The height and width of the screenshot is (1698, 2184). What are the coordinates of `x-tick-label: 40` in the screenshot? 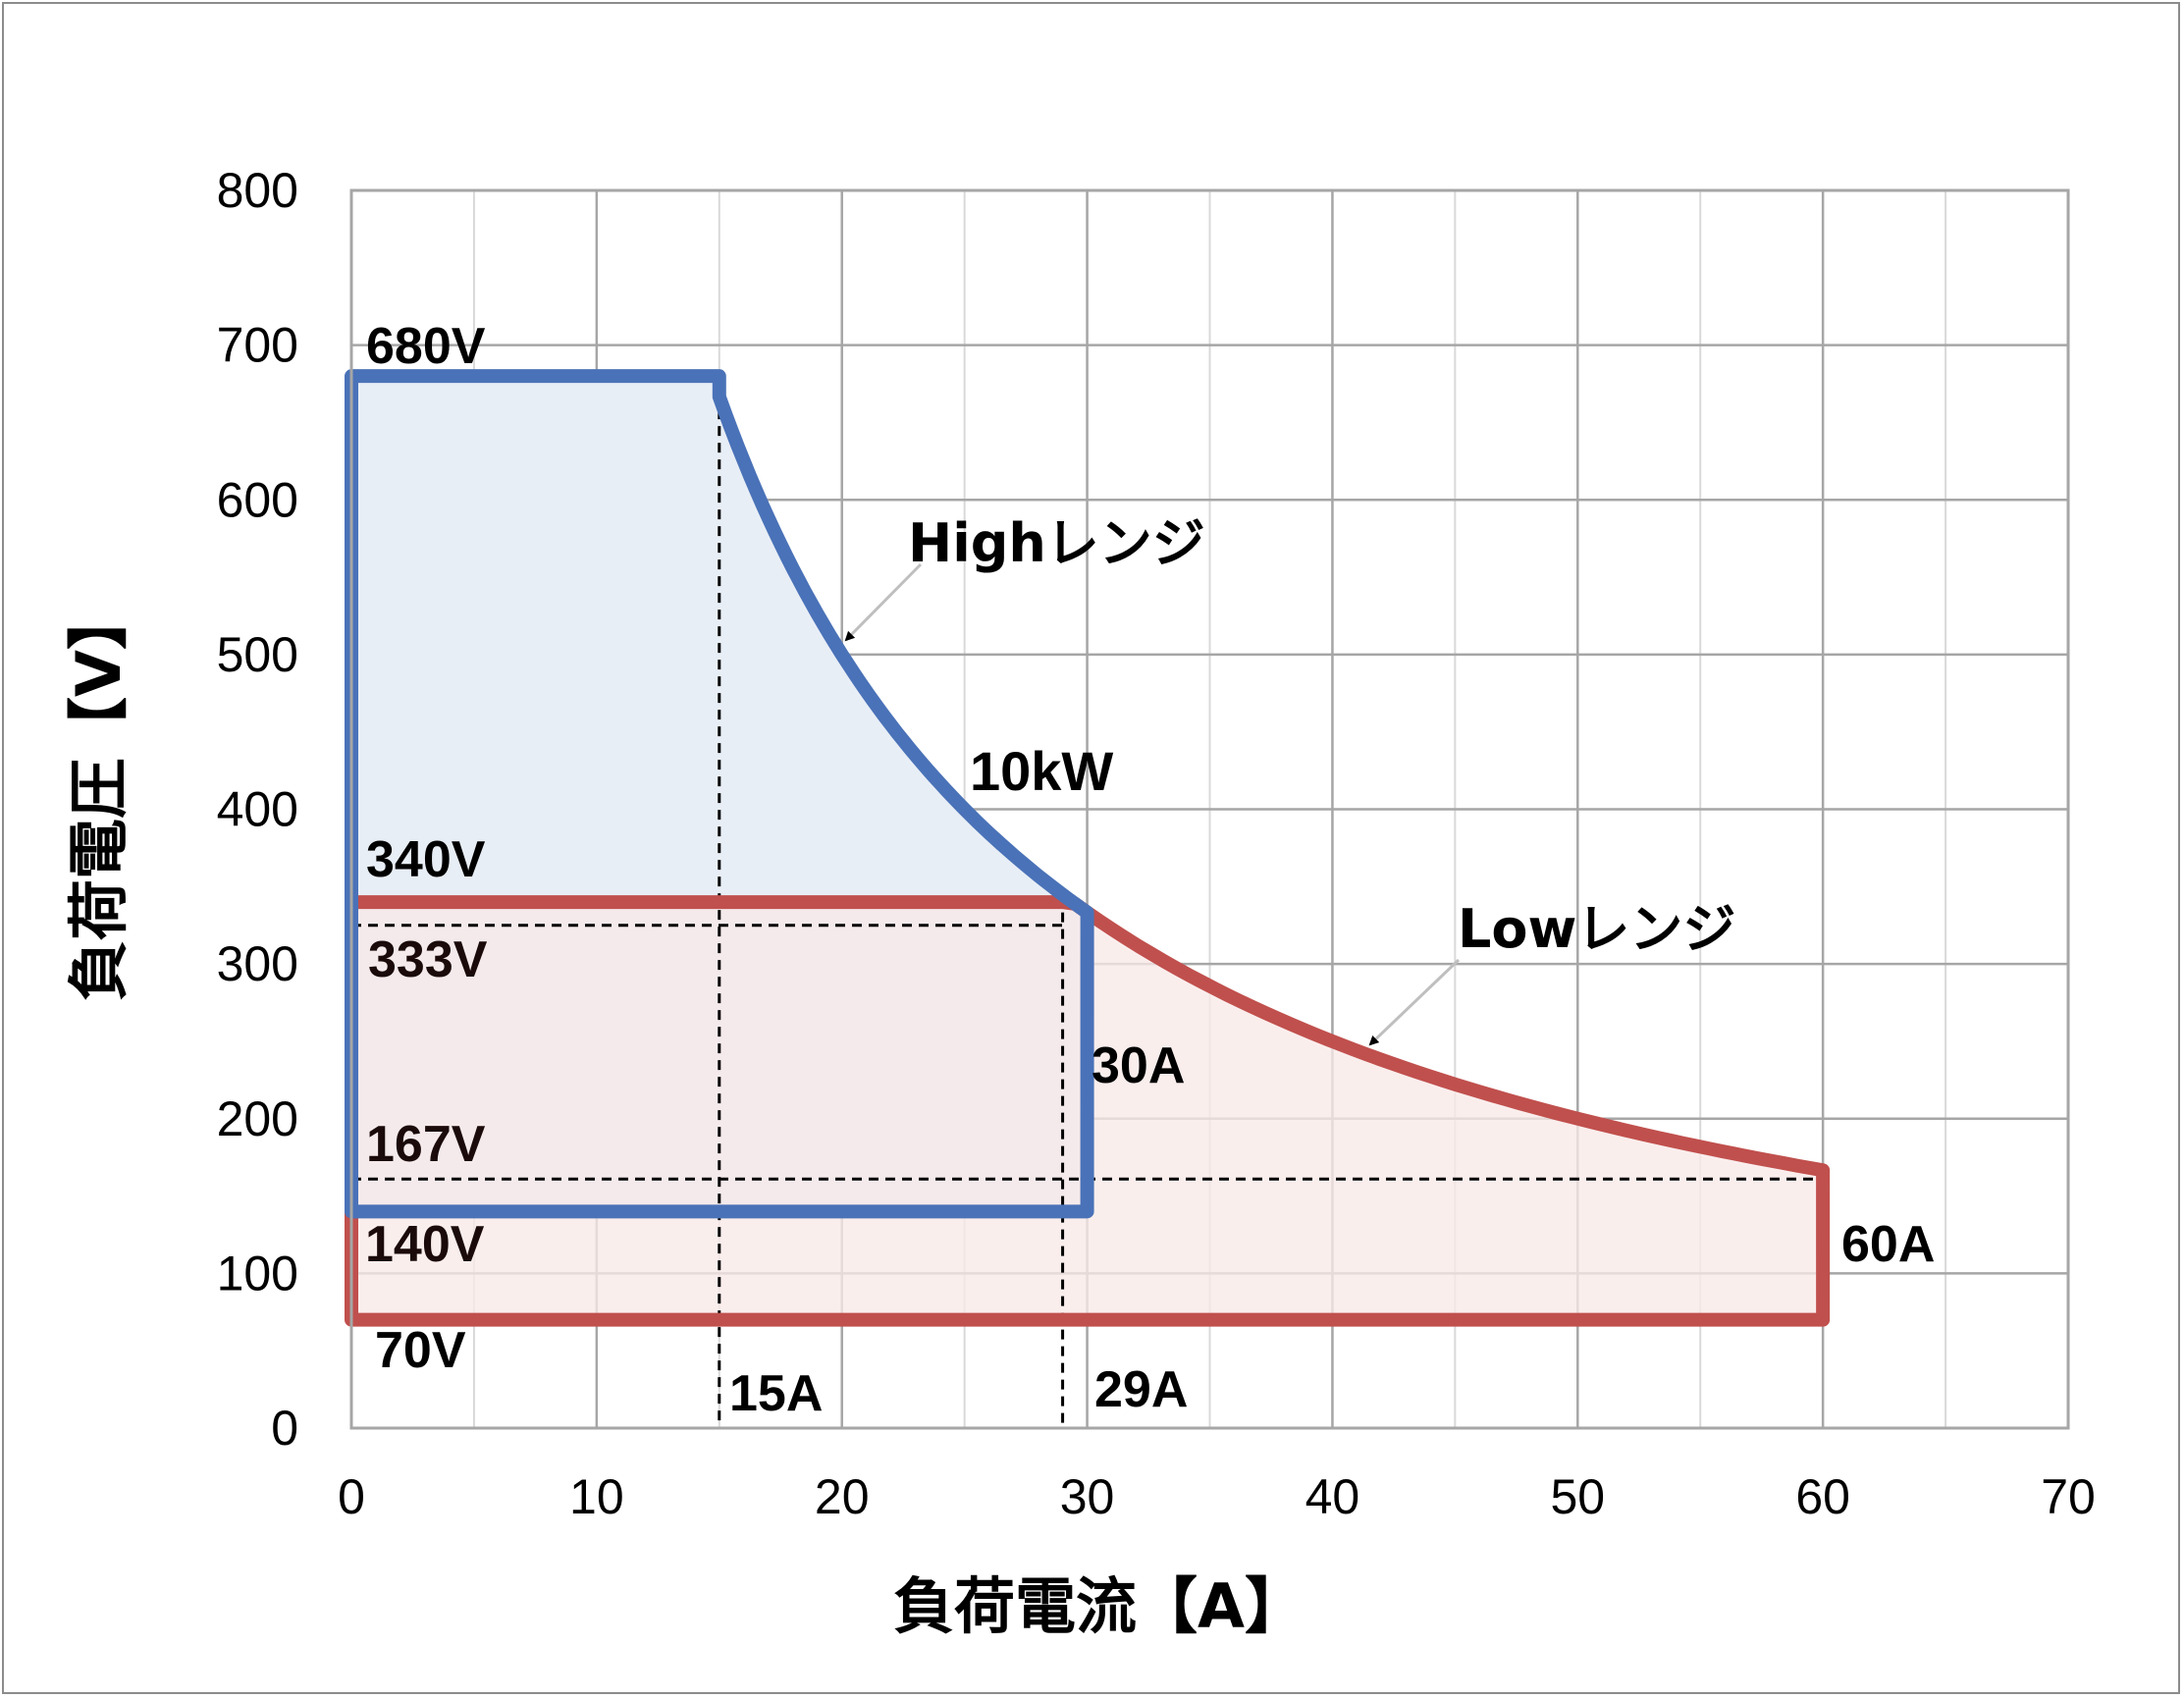 It's located at (1332, 1496).